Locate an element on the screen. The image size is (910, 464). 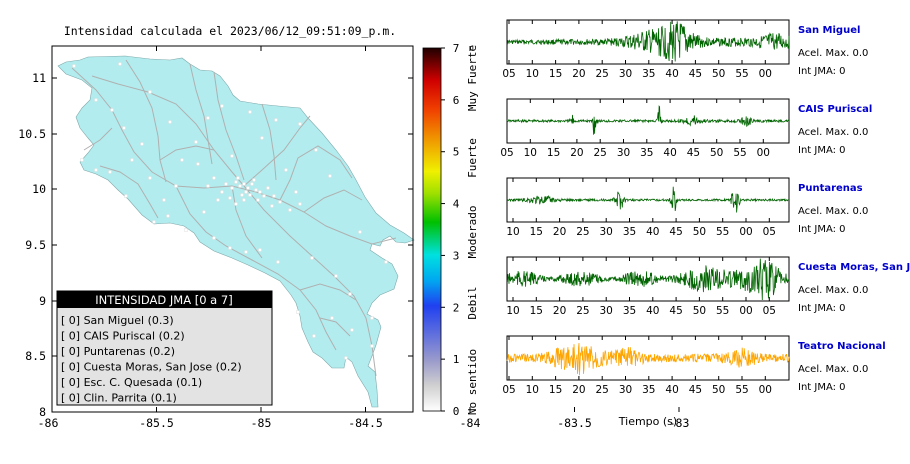
map-lat-label: 9.5 is located at coordinates (35, 245).